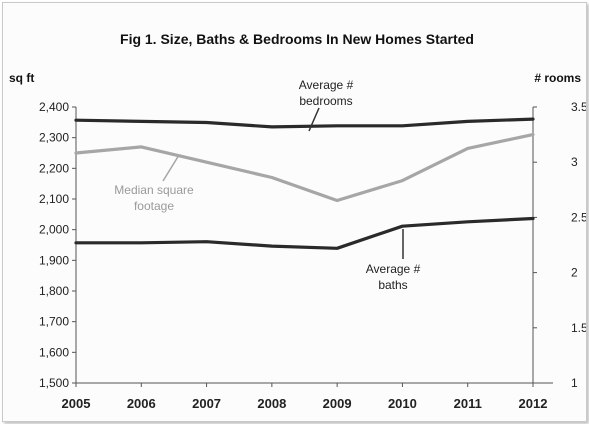 This screenshot has width=589, height=424. Describe the element at coordinates (533, 403) in the screenshot. I see `x-tick-label: 2012` at that location.